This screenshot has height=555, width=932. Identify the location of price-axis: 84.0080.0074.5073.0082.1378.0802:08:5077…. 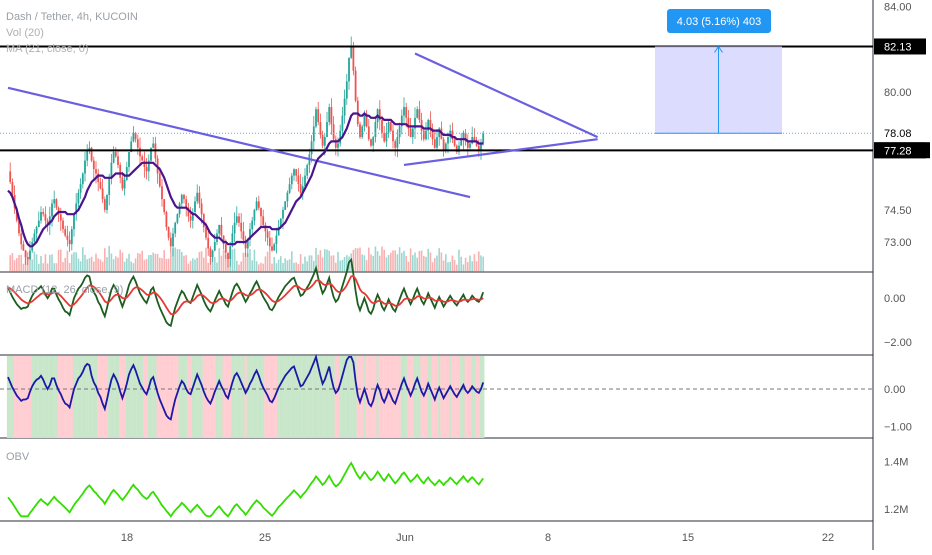
(902, 125).